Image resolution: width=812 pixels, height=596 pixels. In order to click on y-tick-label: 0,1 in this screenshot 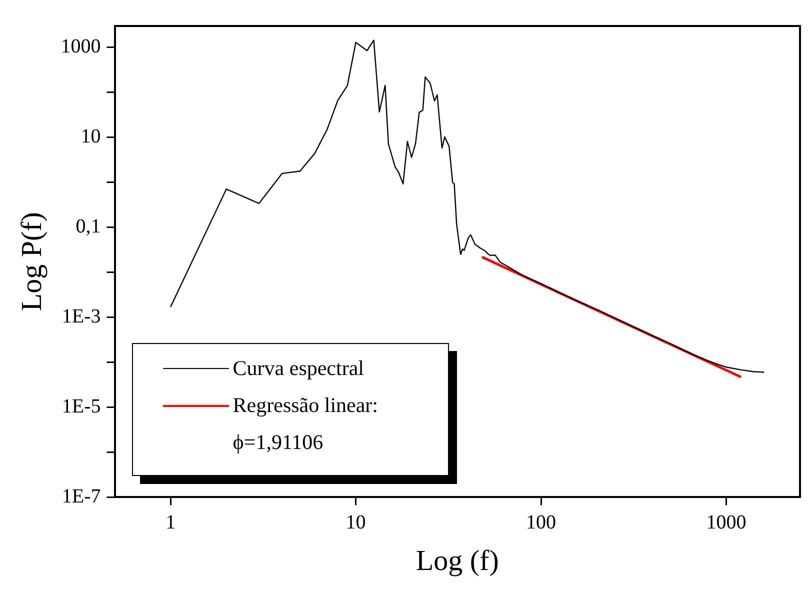, I will do `click(88, 227)`.